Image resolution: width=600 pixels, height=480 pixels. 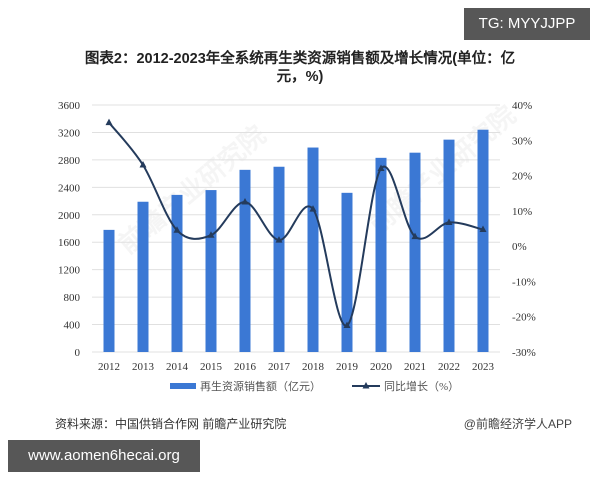 I want to click on x-tick-label: 2012, so click(x=109, y=367).